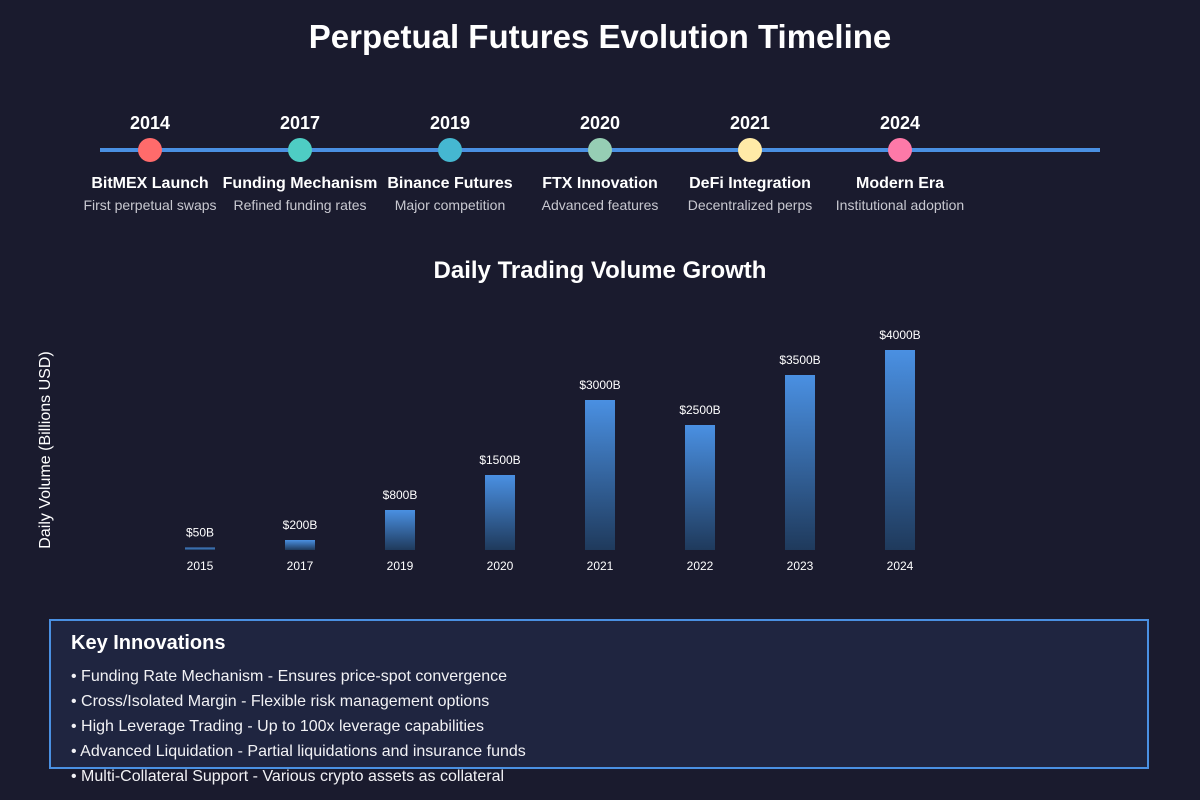 Image resolution: width=1200 pixels, height=800 pixels. Describe the element at coordinates (900, 450) in the screenshot. I see `volume-bar-2024` at that location.